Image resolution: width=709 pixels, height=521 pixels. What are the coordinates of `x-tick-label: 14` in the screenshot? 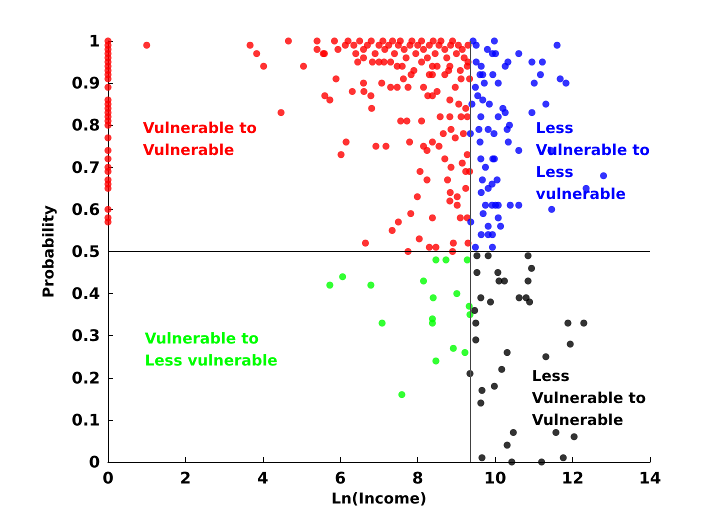 It's located at (650, 478).